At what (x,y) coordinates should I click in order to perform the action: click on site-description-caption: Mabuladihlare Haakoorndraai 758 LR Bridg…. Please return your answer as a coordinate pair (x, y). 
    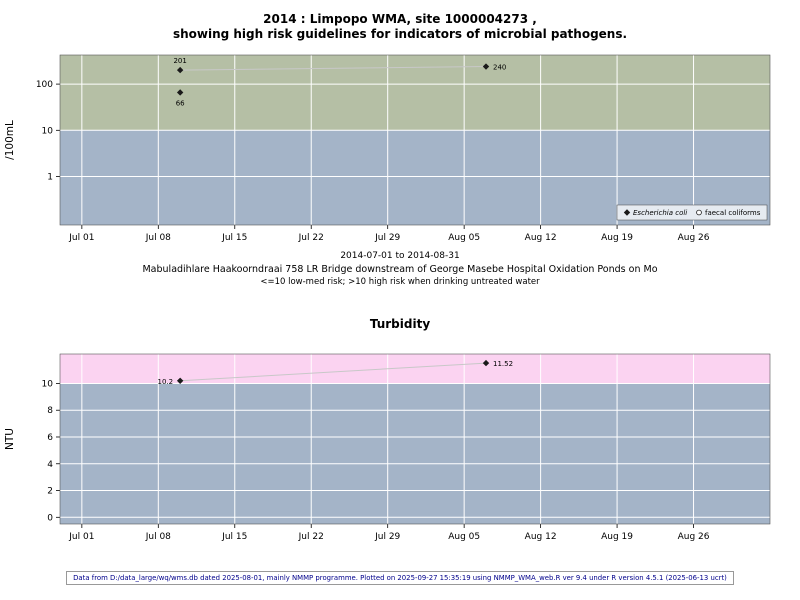
    Looking at the image, I should click on (400, 269).